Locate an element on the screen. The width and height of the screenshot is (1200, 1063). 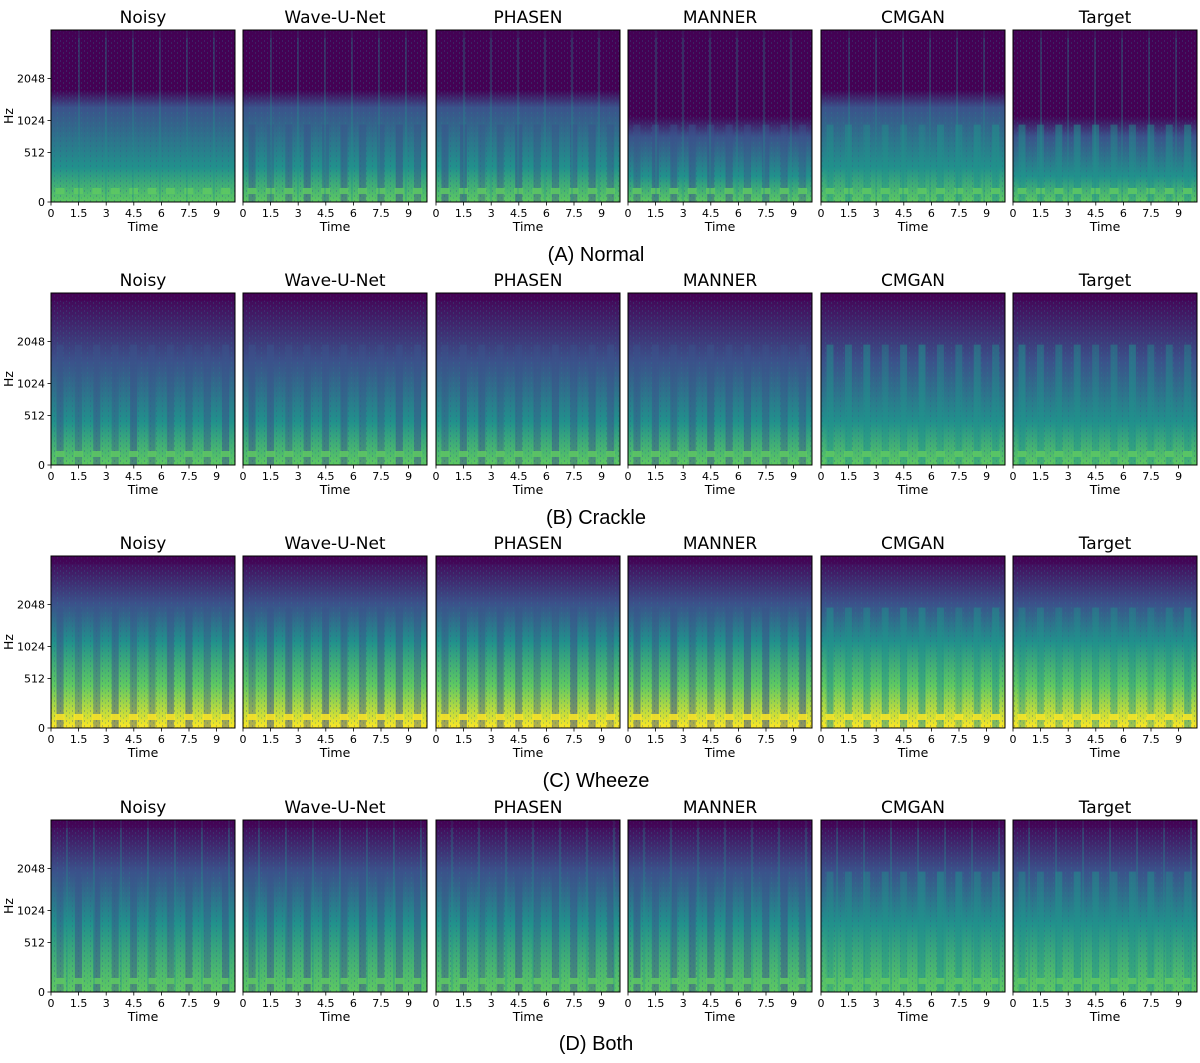
panel-title: CMGAN is located at coordinates (913, 281).